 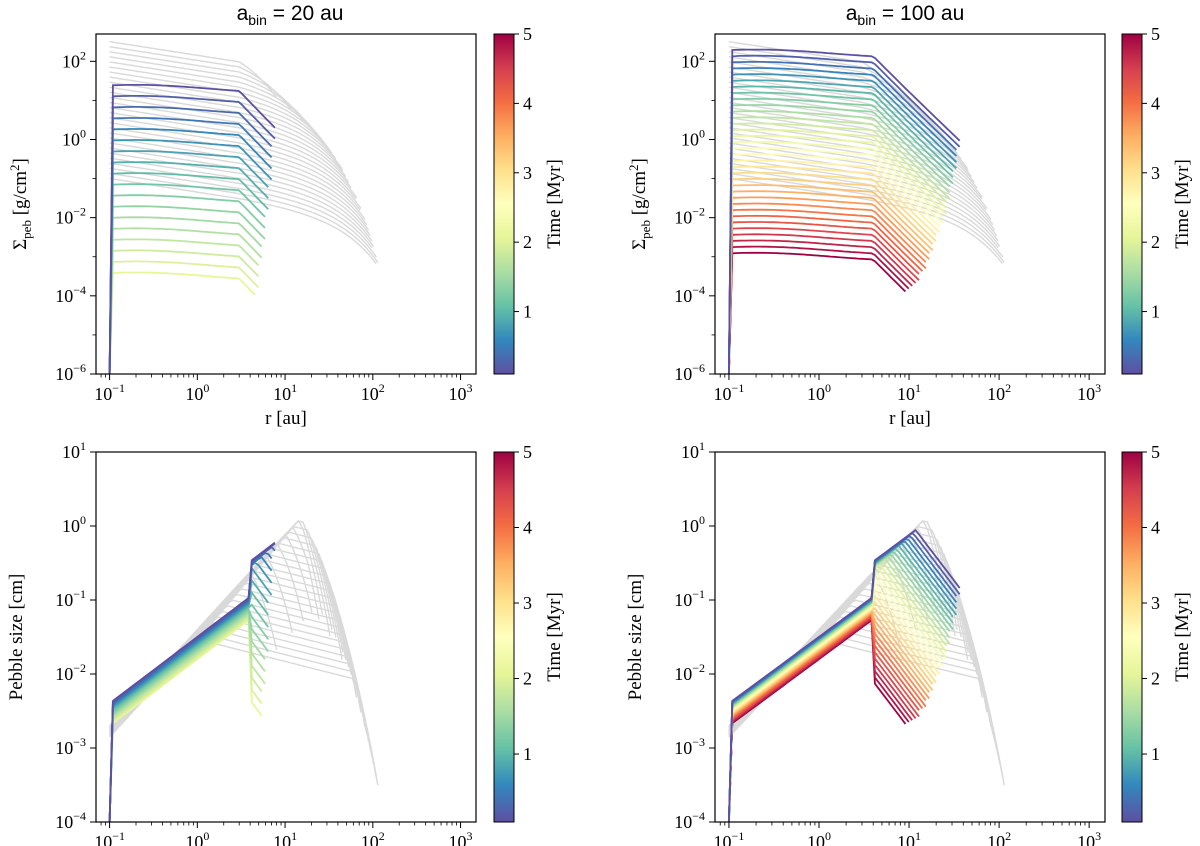 I want to click on title-left: abin = 20 au, so click(x=290, y=15).